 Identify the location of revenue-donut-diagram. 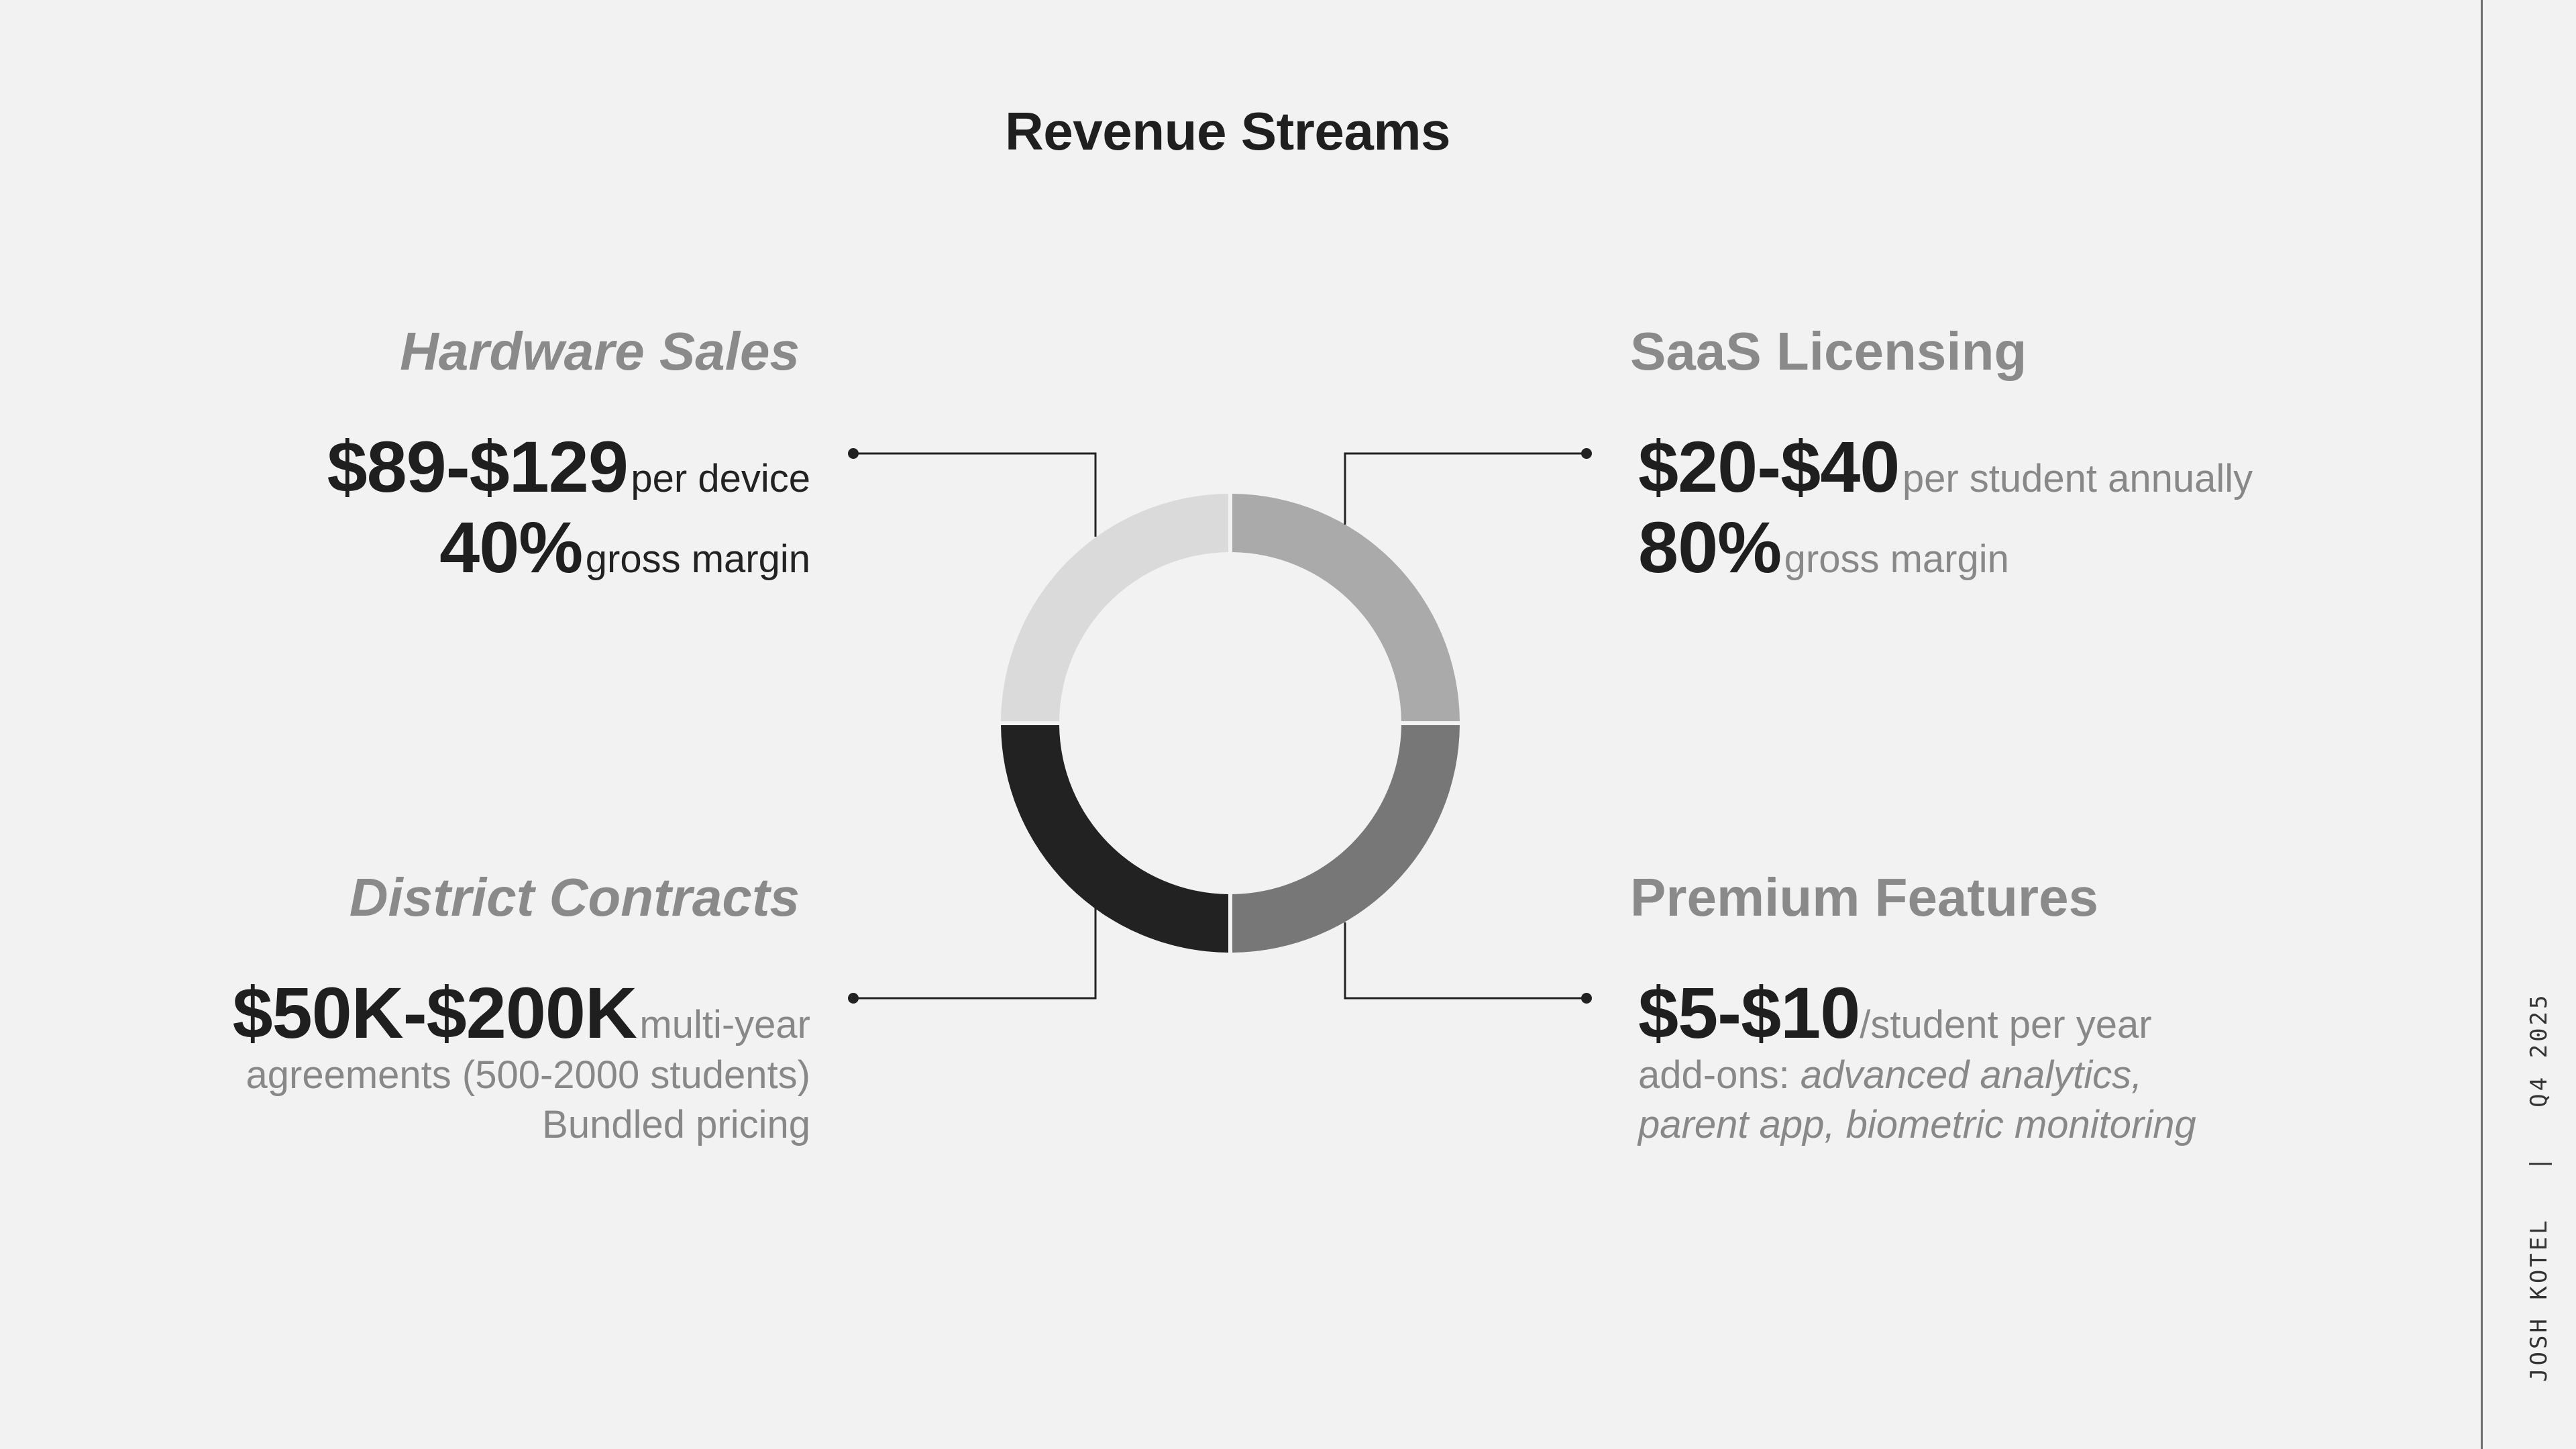
(1220, 726).